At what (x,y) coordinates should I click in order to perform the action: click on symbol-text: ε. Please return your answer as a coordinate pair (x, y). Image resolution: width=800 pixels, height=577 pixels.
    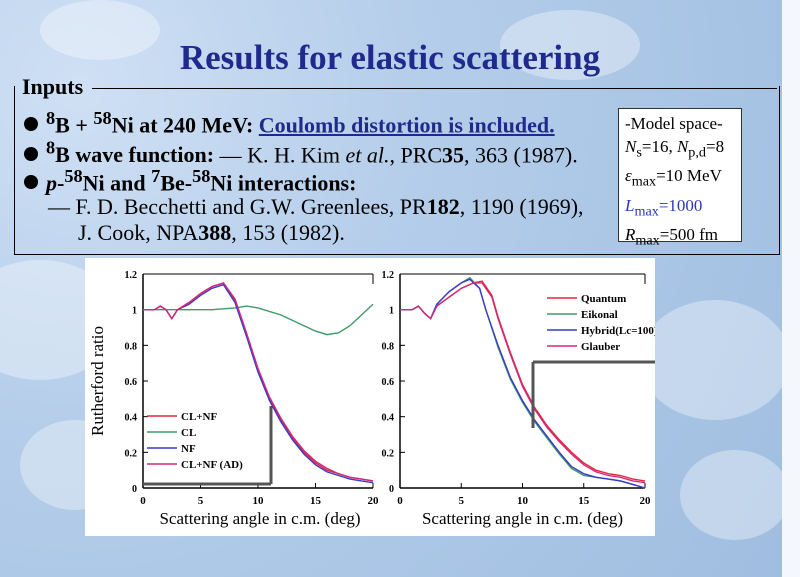
    Looking at the image, I should click on (628, 176).